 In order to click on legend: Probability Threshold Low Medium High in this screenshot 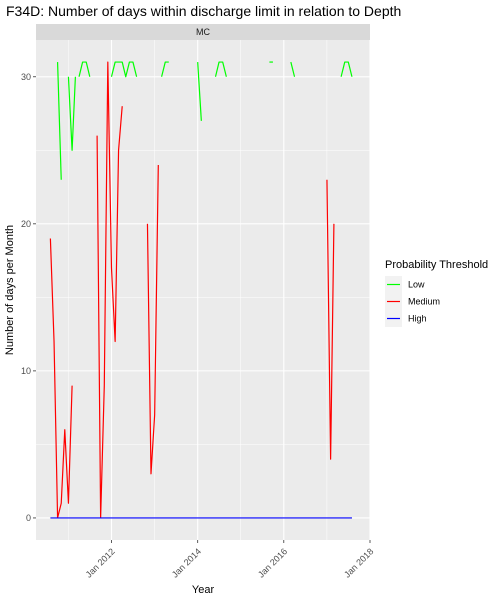, I will do `click(436, 293)`.